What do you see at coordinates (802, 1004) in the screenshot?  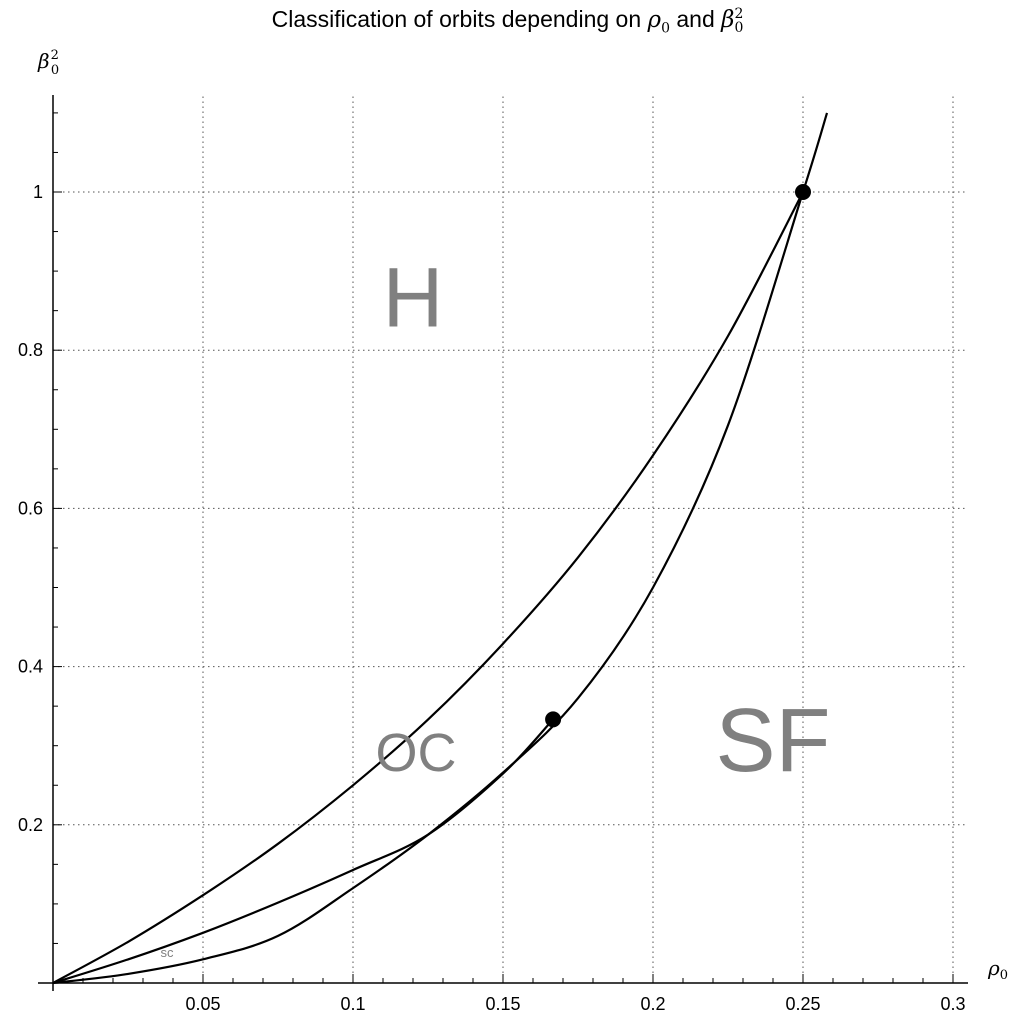 I see `x-tick-label: 0.25` at bounding box center [802, 1004].